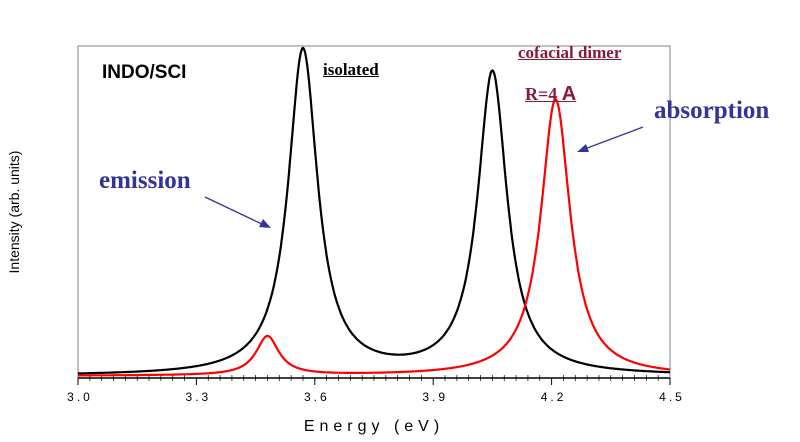 The height and width of the screenshot is (442, 800). Describe the element at coordinates (570, 52) in the screenshot. I see `dimer-label: cofacial dimer` at that location.